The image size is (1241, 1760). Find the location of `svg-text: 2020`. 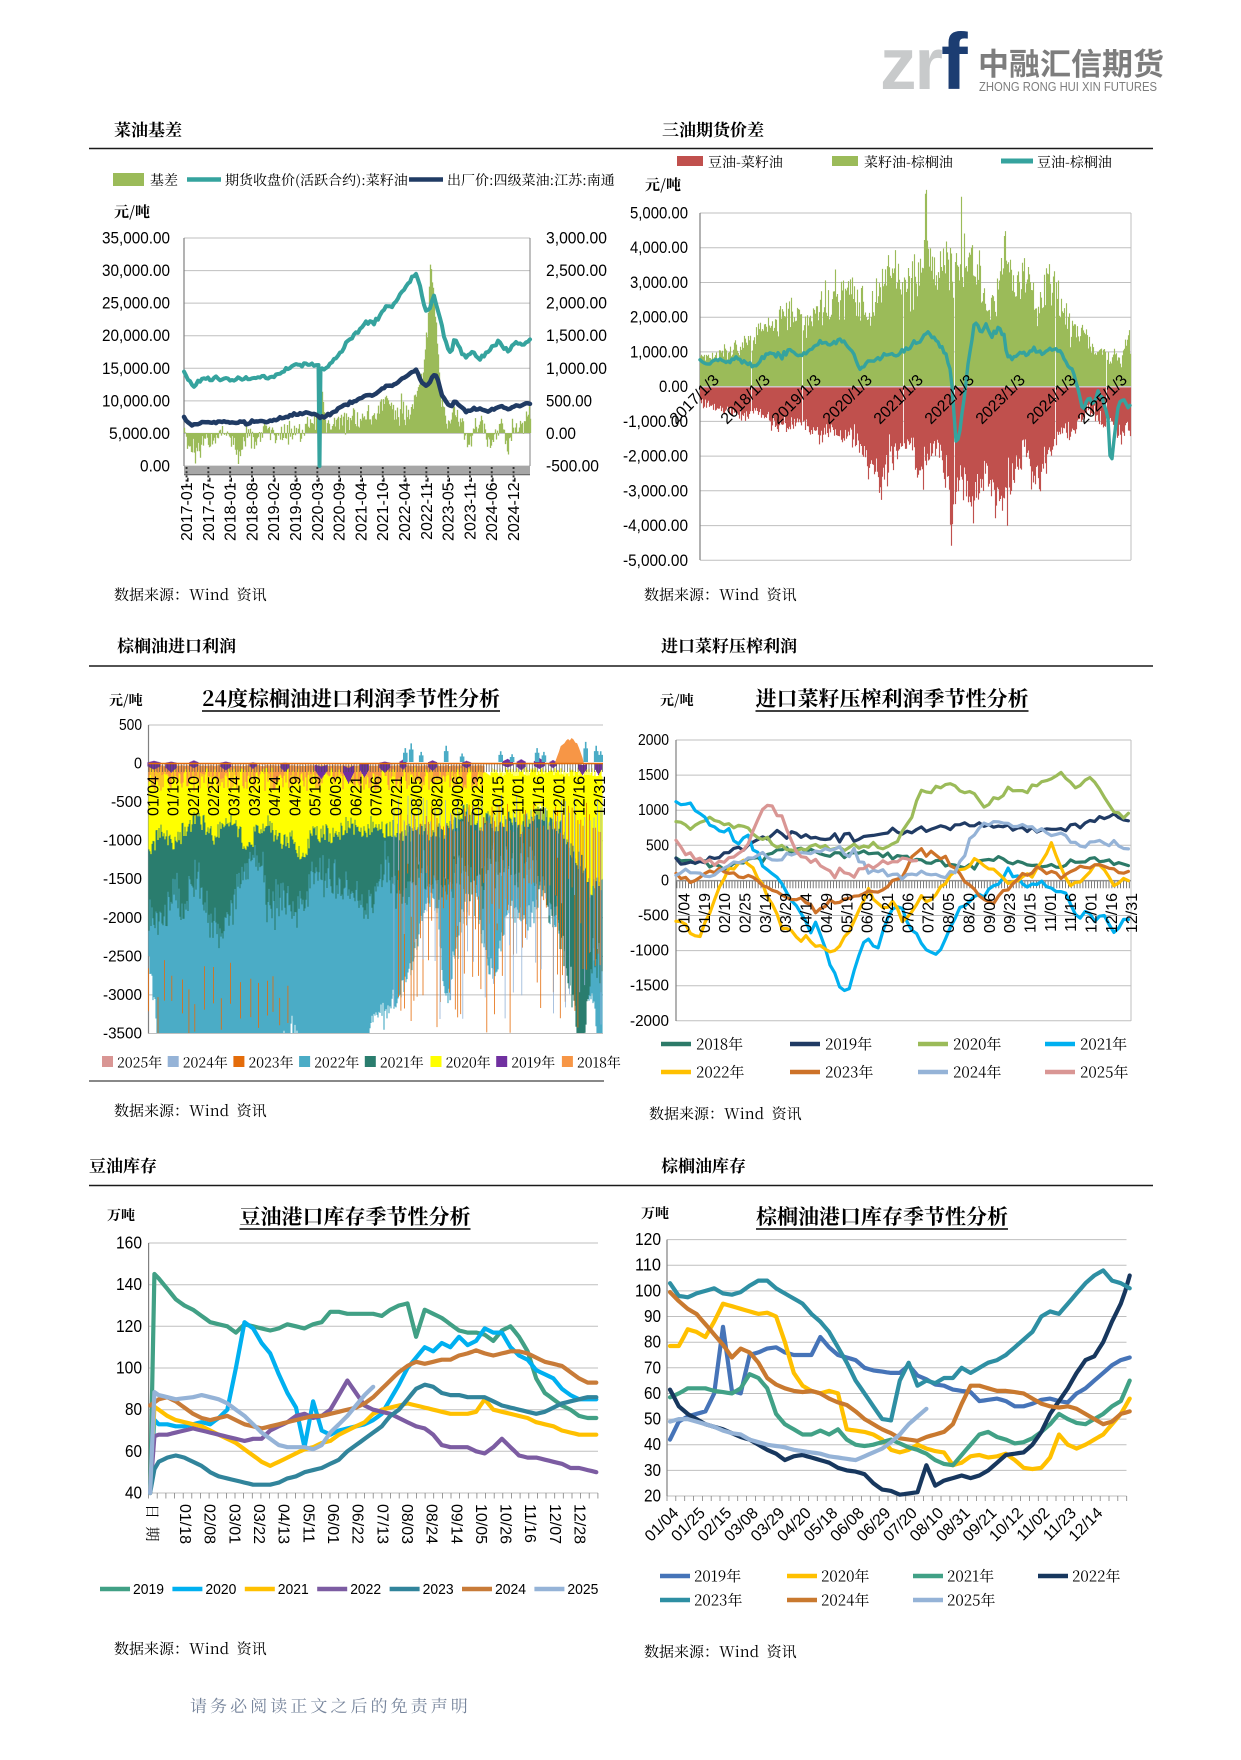

svg-text: 2020 is located at coordinates (220, 1589).